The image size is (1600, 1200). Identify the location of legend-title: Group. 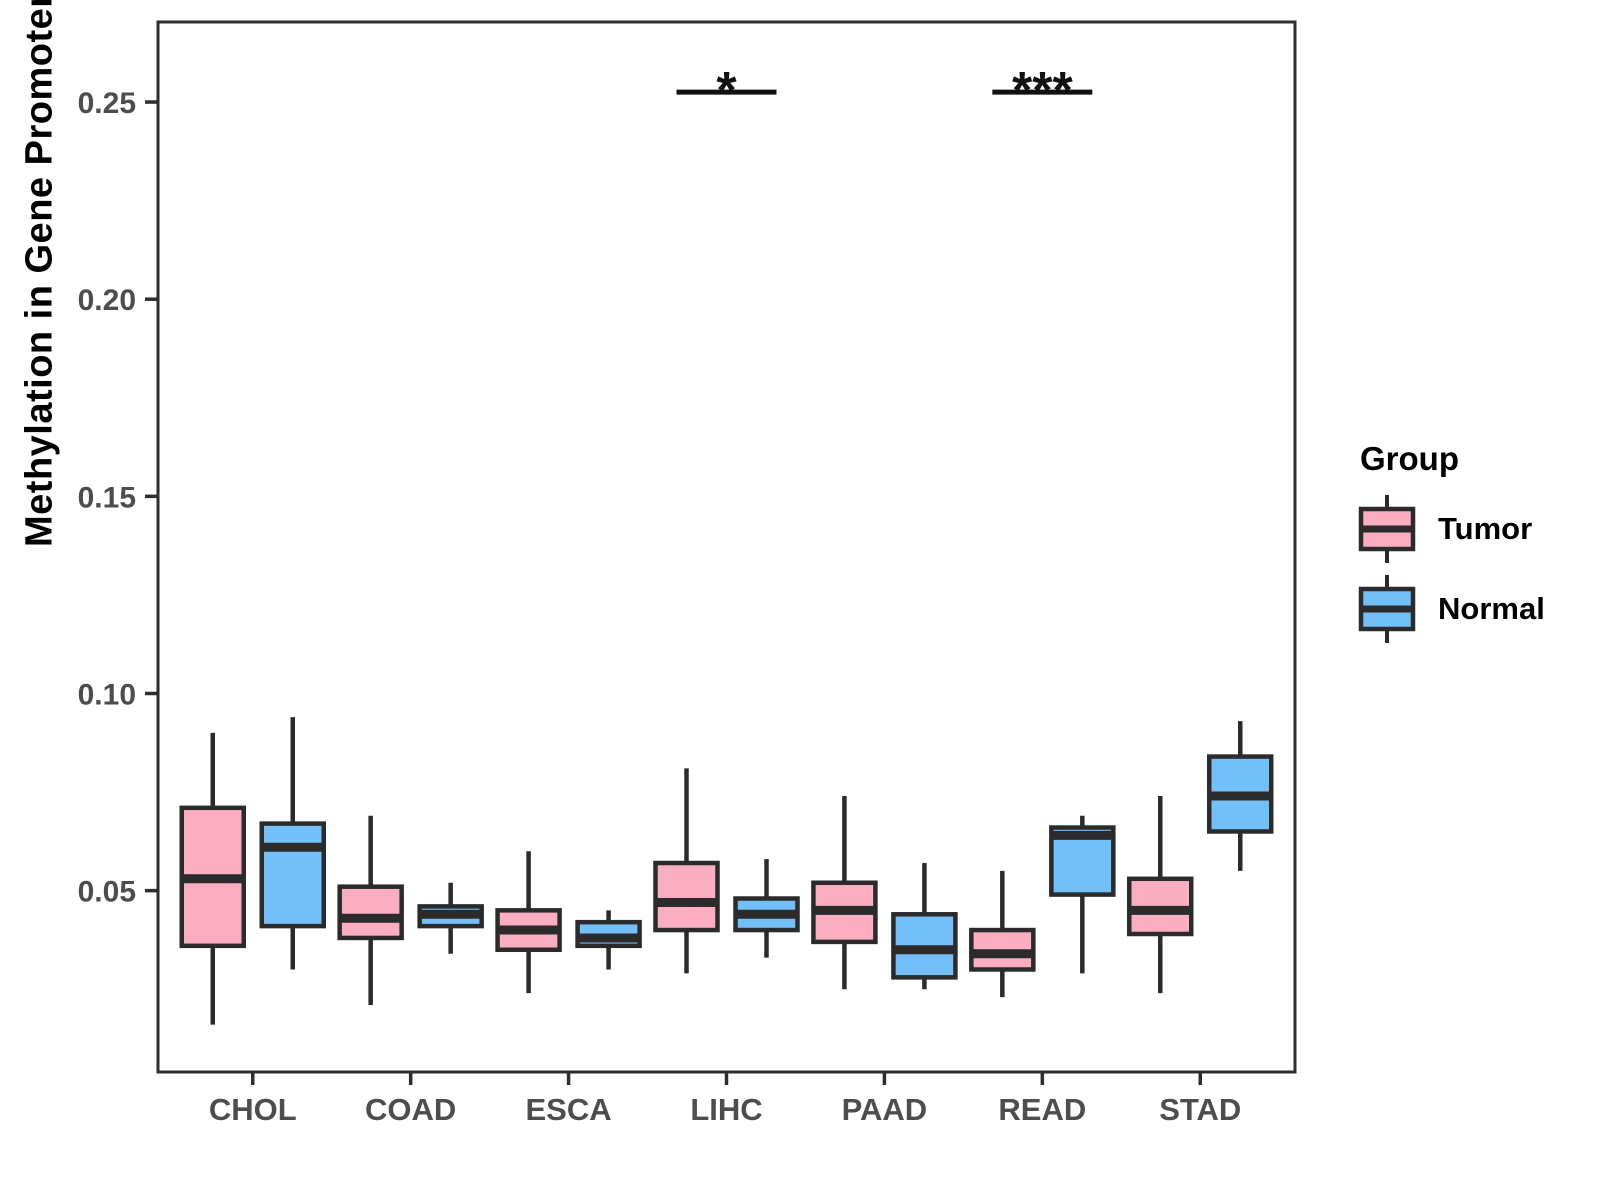
(1409, 458).